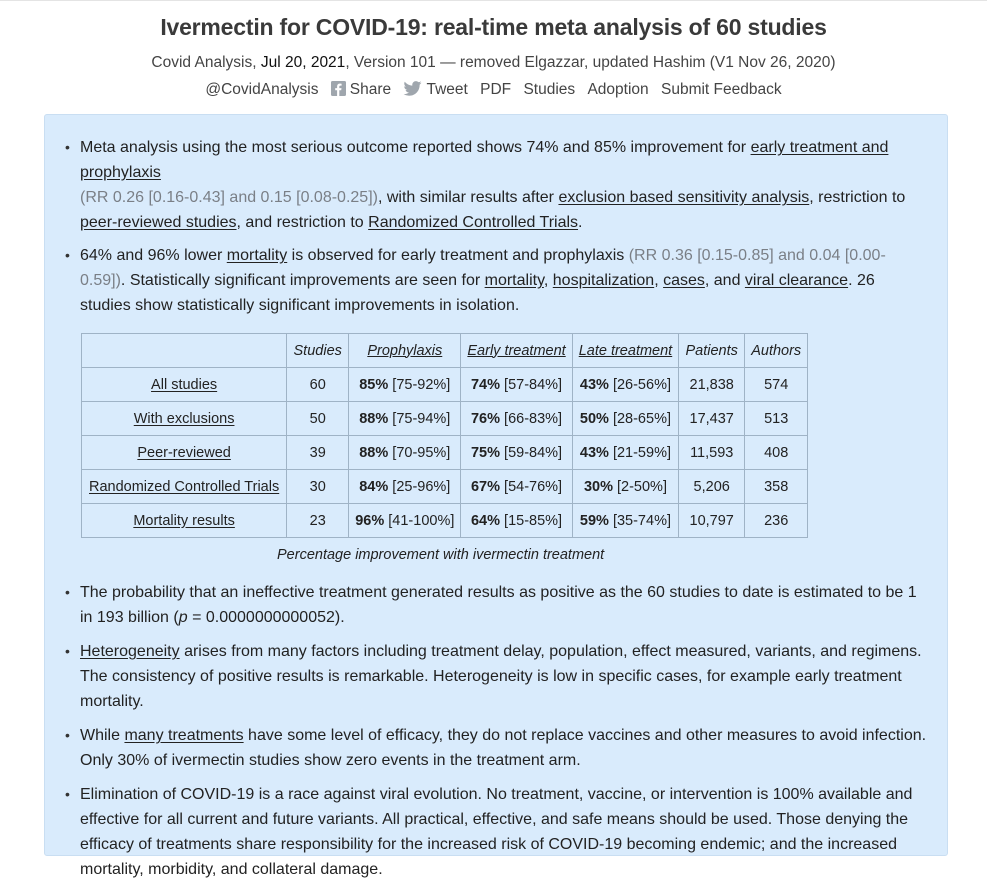 This screenshot has width=987, height=882. What do you see at coordinates (257, 255) in the screenshot?
I see `mortality-link: mortality` at bounding box center [257, 255].